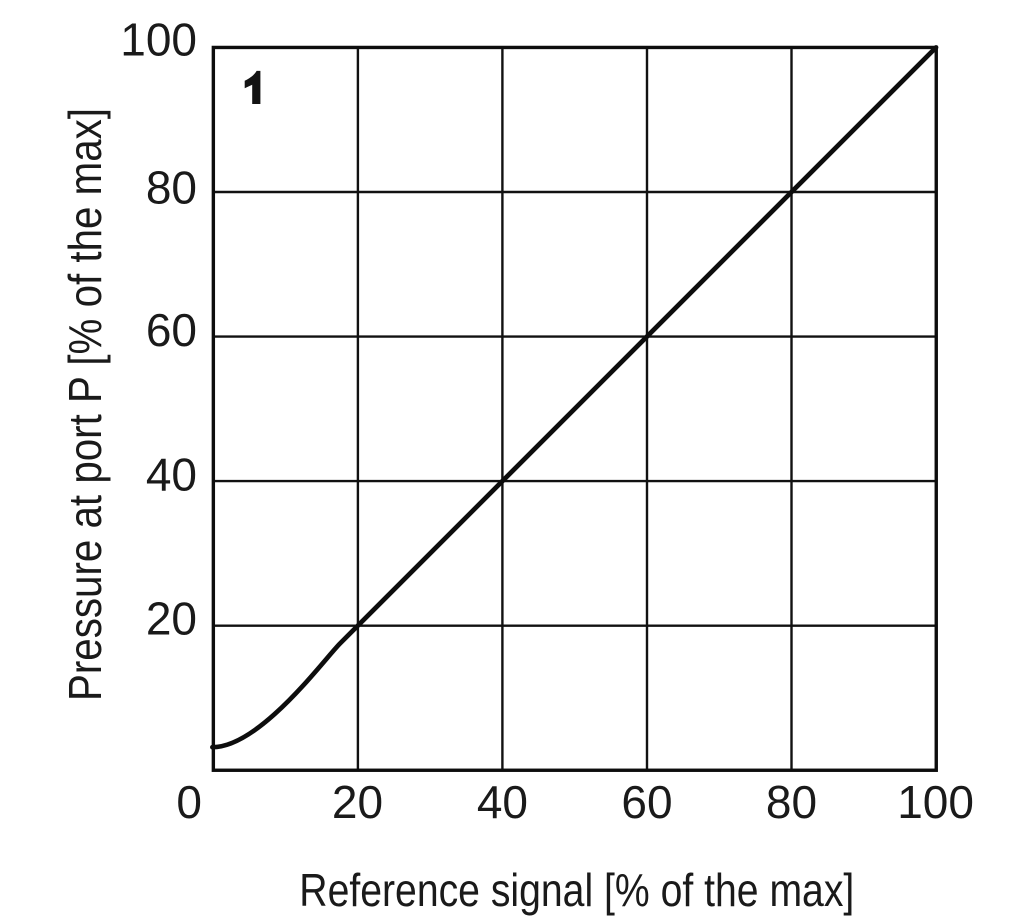 The width and height of the screenshot is (1019, 923). What do you see at coordinates (576, 890) in the screenshot?
I see `svg-text:Reference signal [% of the max: Reference signal [% of the max]` at bounding box center [576, 890].